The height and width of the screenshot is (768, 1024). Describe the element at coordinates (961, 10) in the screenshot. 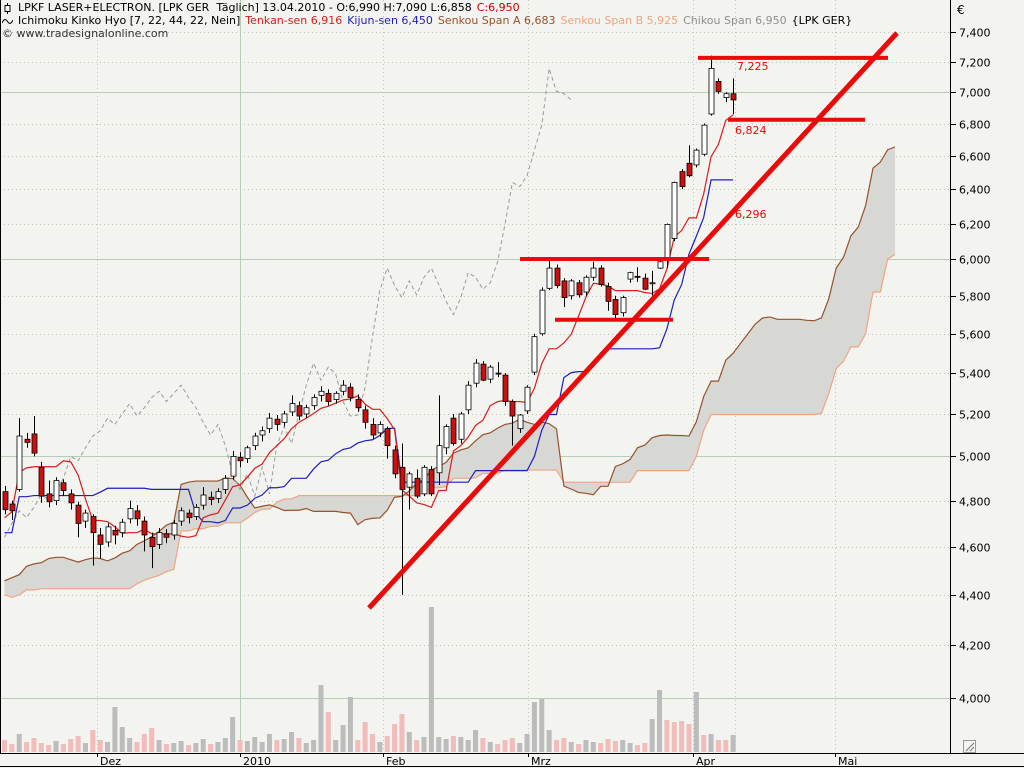

I see `currency-label: €` at that location.